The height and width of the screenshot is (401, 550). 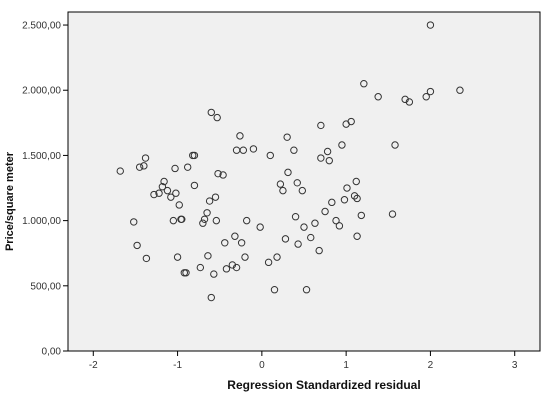 I want to click on x-tick-label: 0, so click(x=262, y=365).